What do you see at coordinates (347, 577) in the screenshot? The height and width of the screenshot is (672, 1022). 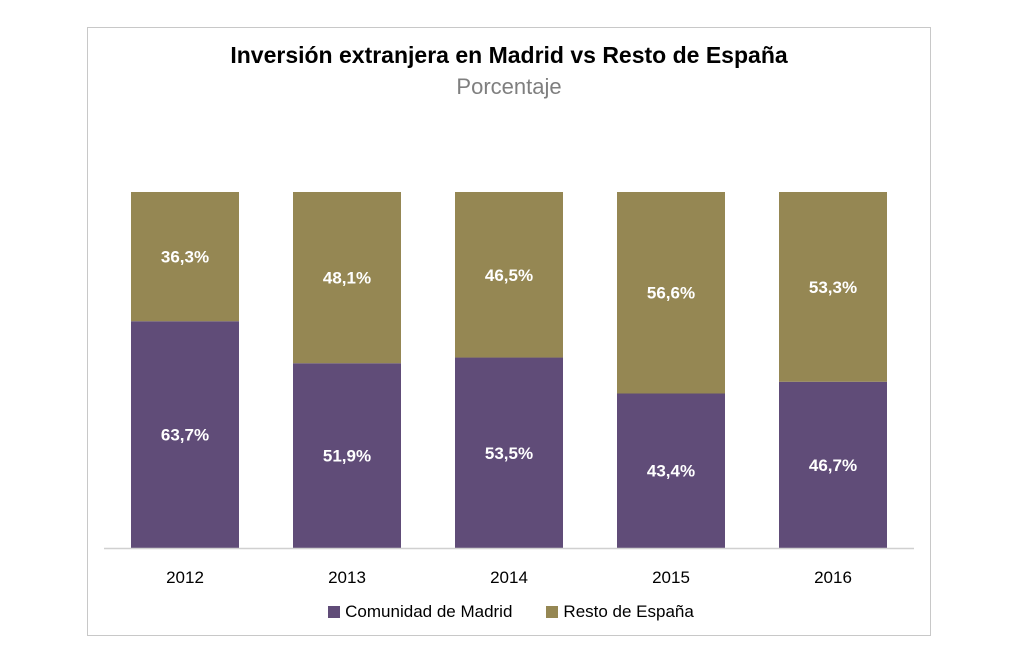 I see `x-tick-label: 2013` at bounding box center [347, 577].